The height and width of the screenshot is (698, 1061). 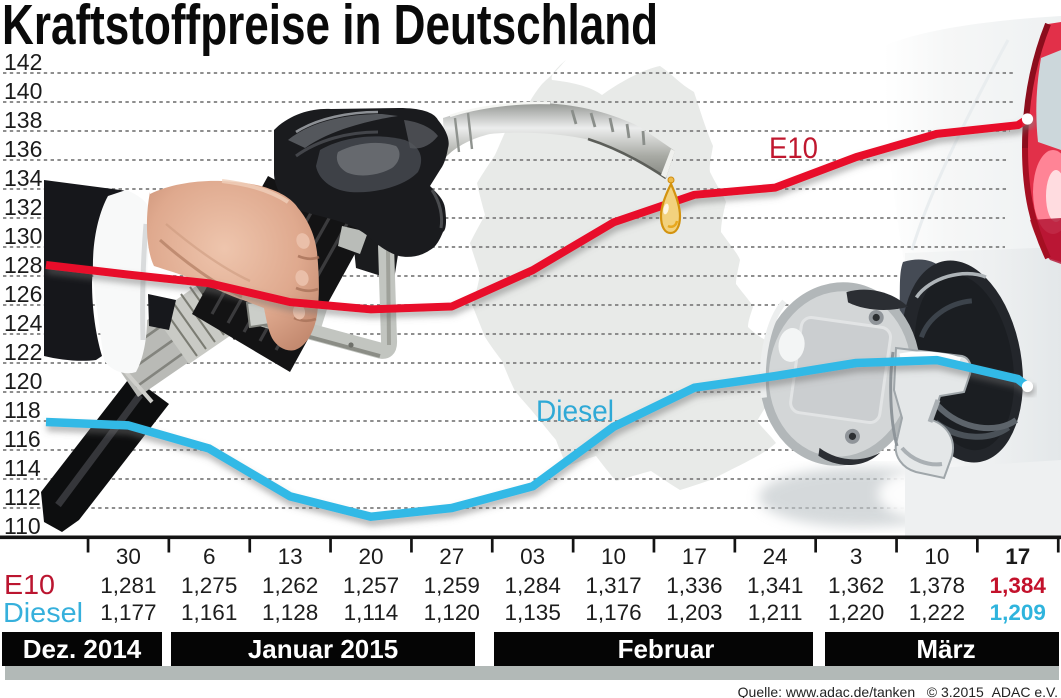 What do you see at coordinates (937, 585) in the screenshot?
I see `svg-text: 1,378` at bounding box center [937, 585].